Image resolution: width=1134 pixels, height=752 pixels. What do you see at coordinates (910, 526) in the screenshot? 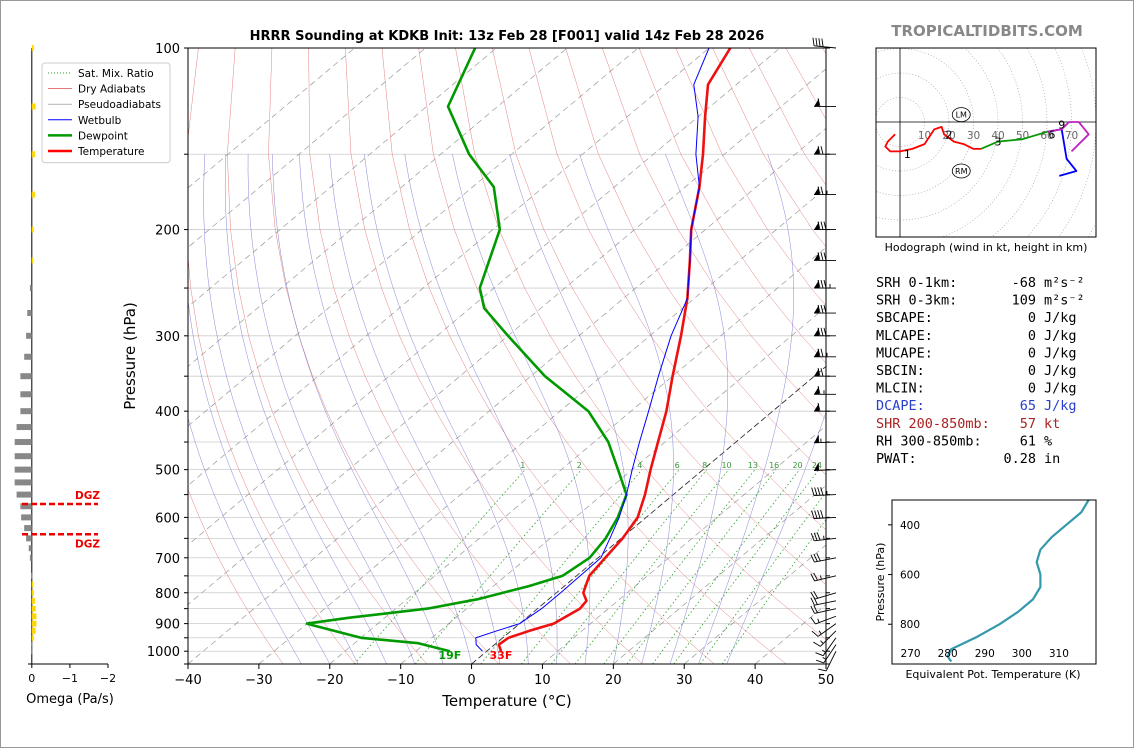
I see `theta-y-tick-label: 400` at bounding box center [910, 526].